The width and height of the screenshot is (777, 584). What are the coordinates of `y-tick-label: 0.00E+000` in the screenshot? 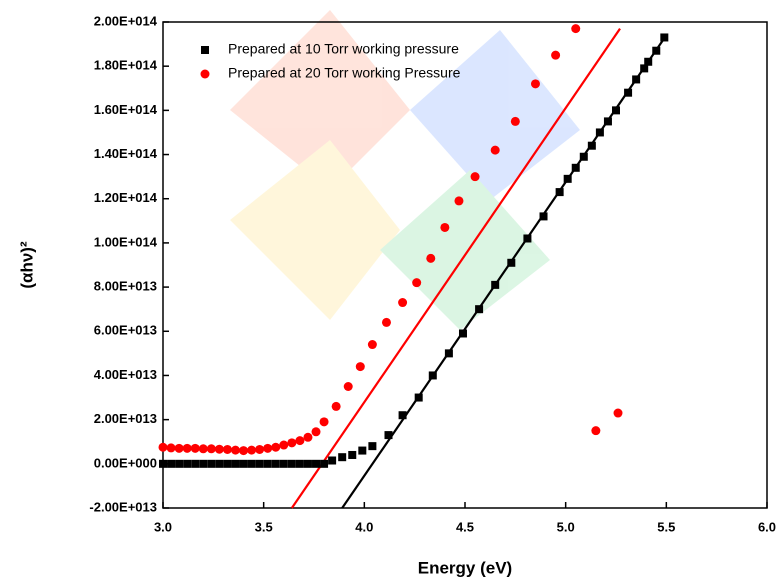 It's located at (125, 462).